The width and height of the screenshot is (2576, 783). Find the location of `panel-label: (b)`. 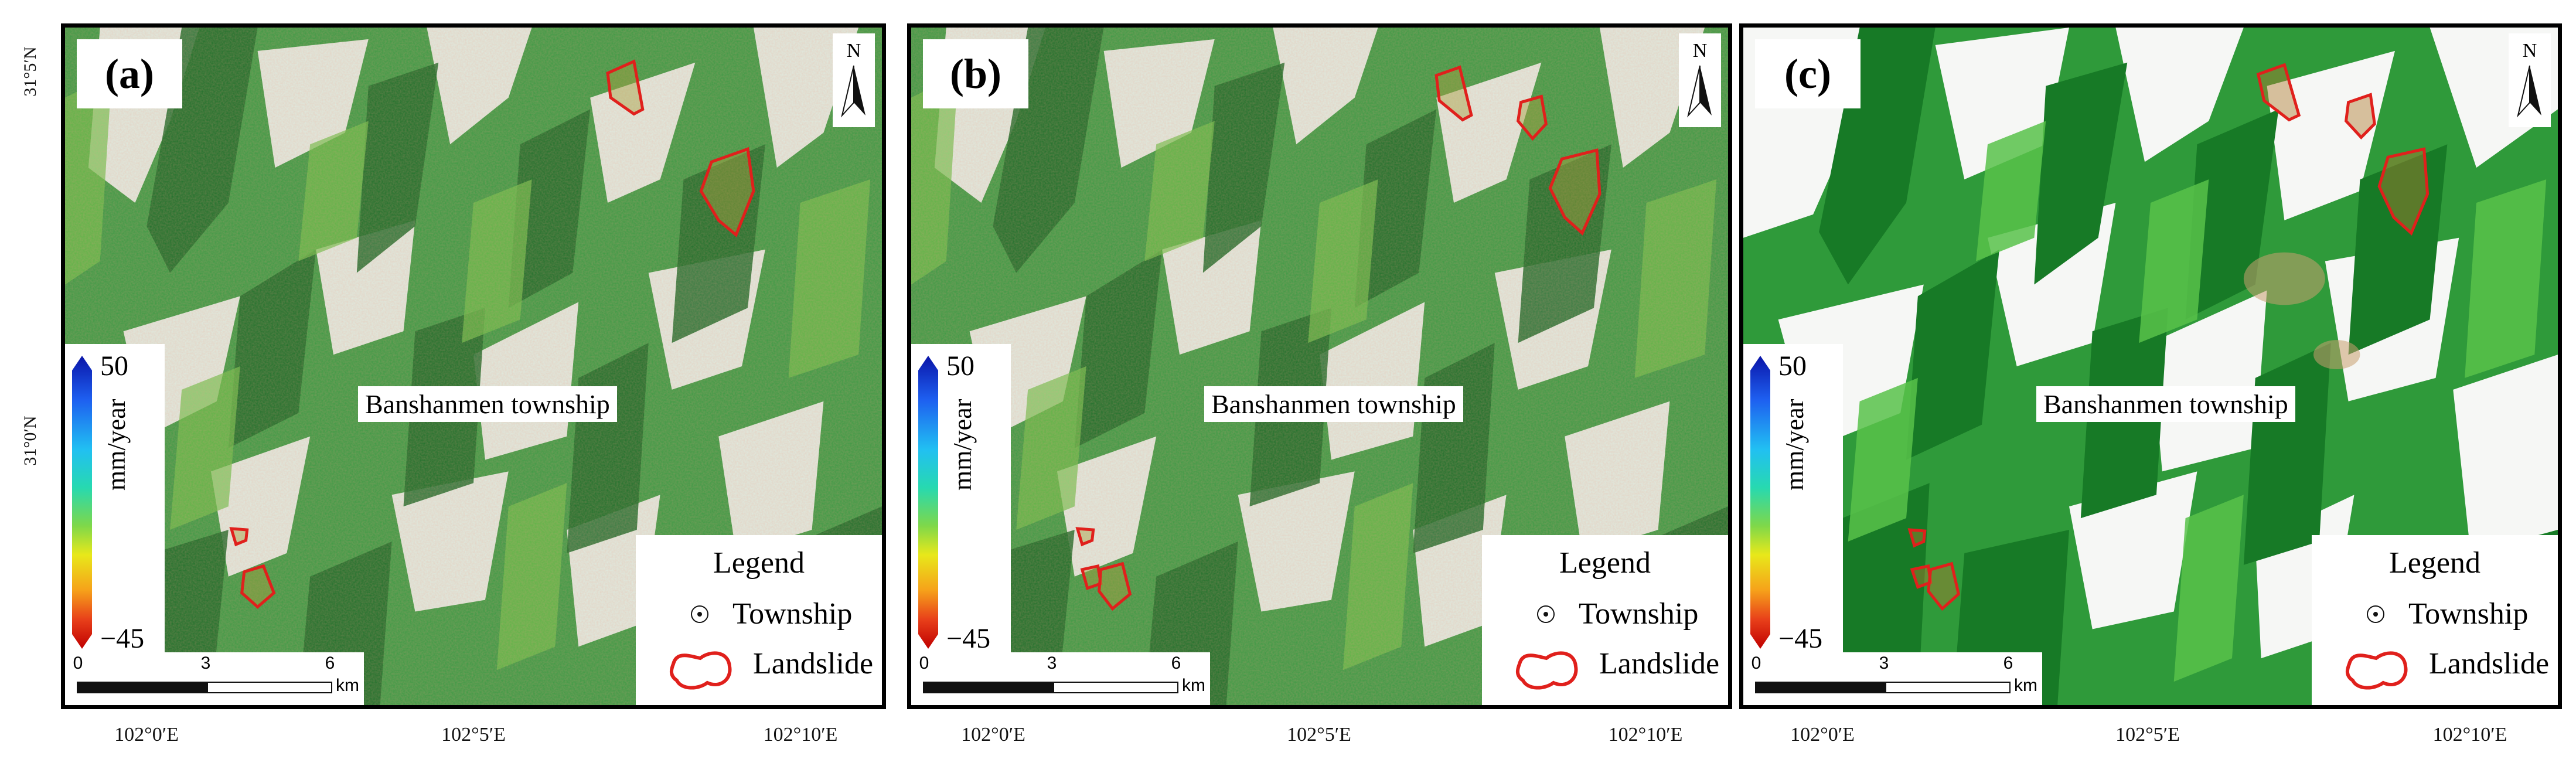

panel-label: (b) is located at coordinates (975, 73).